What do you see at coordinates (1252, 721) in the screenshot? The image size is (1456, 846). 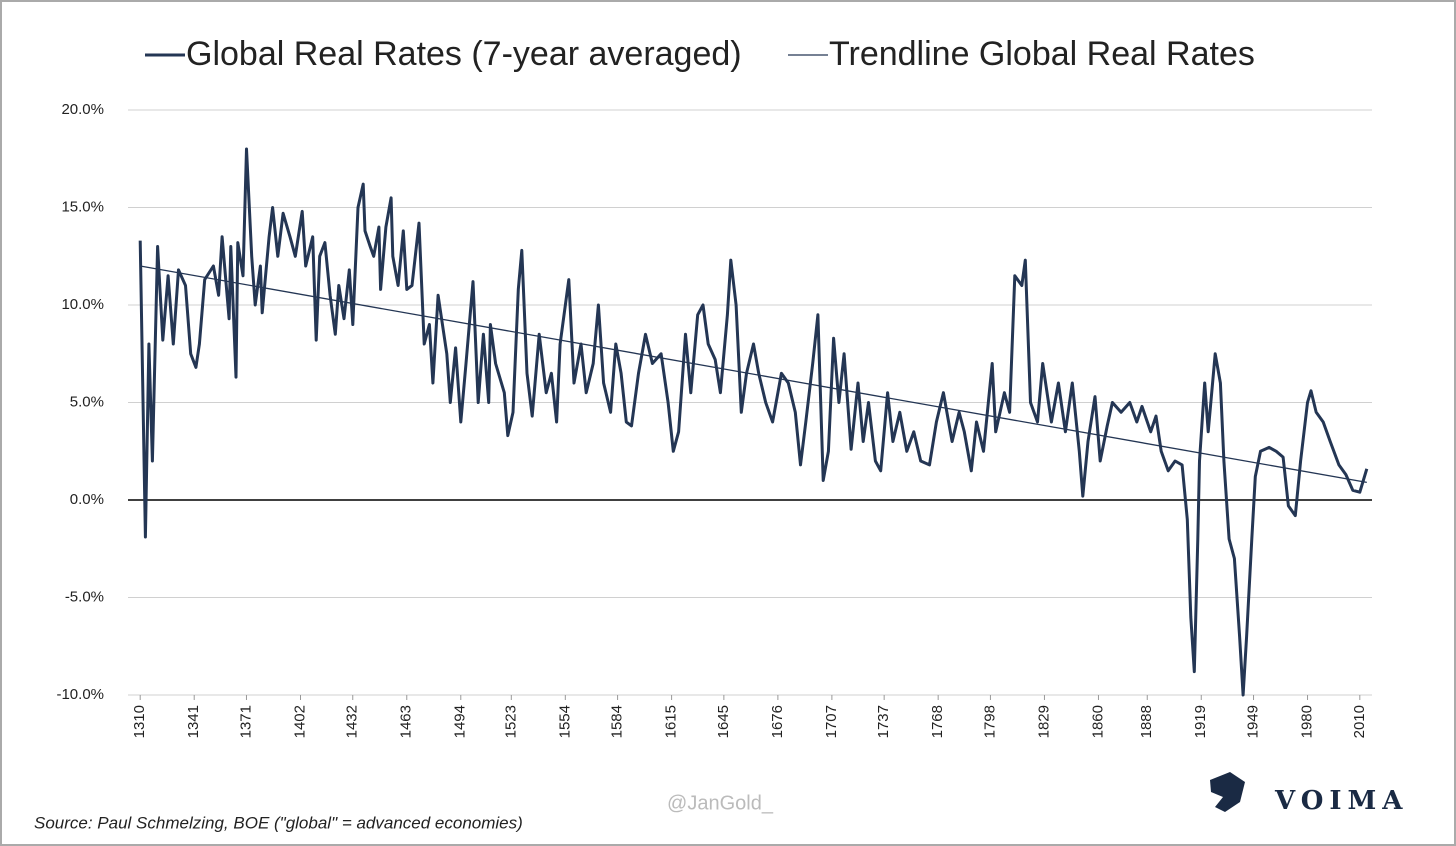 I see `x-tick-label: 1949` at bounding box center [1252, 721].